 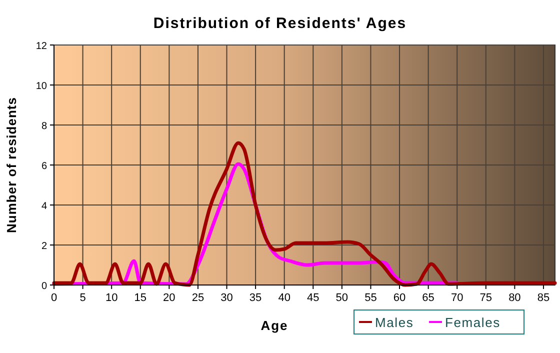 I want to click on x-tick-label: 5, so click(x=83, y=298).